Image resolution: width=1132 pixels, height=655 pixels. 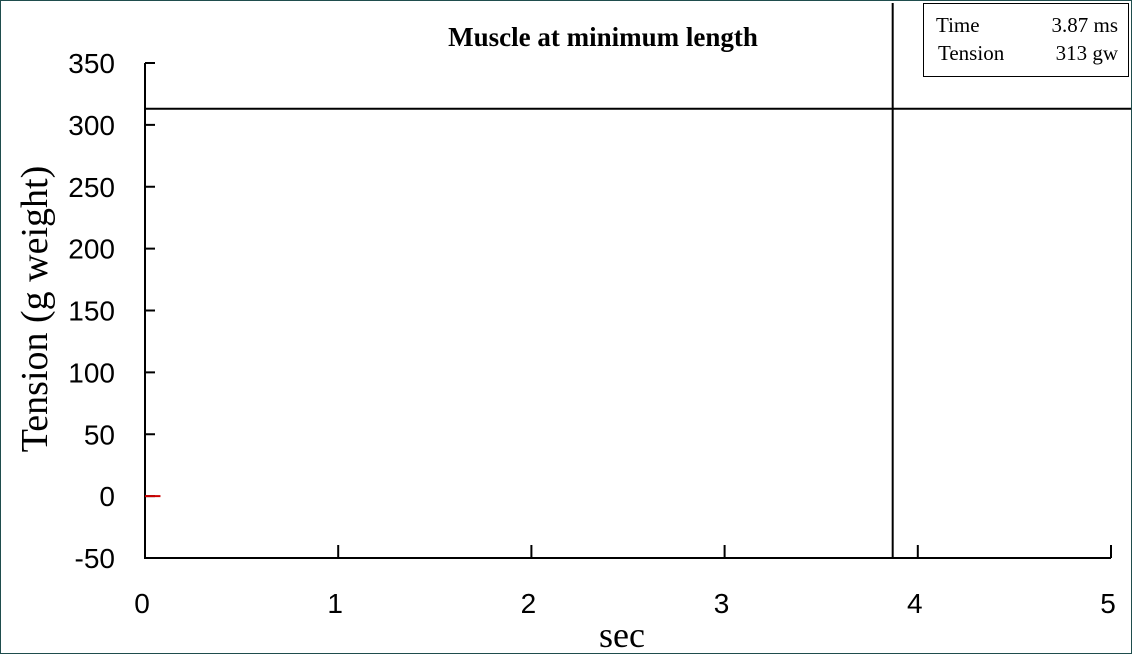 What do you see at coordinates (622, 635) in the screenshot?
I see `x-axis-label: sec` at bounding box center [622, 635].